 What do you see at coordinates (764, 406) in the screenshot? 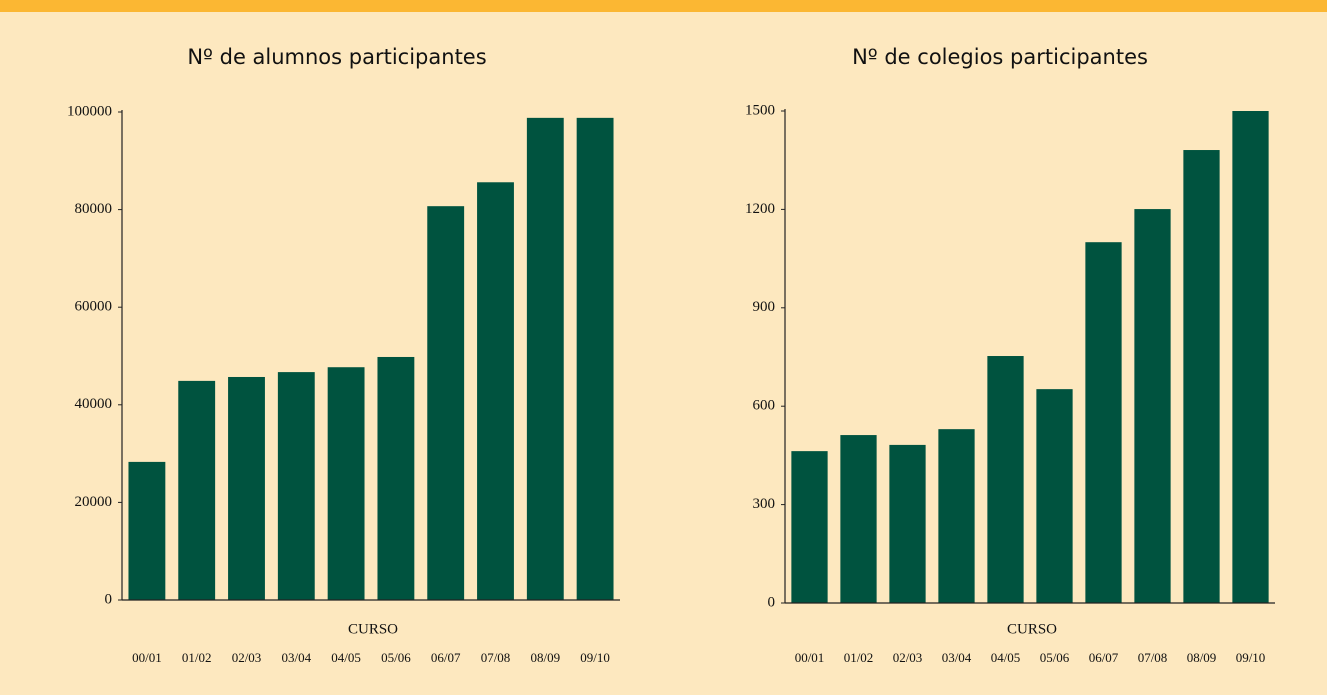
I see `y-tick-label: 600` at bounding box center [764, 406].